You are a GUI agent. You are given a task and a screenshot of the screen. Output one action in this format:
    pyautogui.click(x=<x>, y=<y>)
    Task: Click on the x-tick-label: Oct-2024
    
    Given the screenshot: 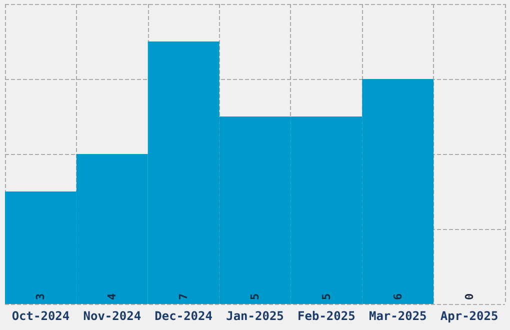 What is the action you would take?
    pyautogui.click(x=41, y=316)
    